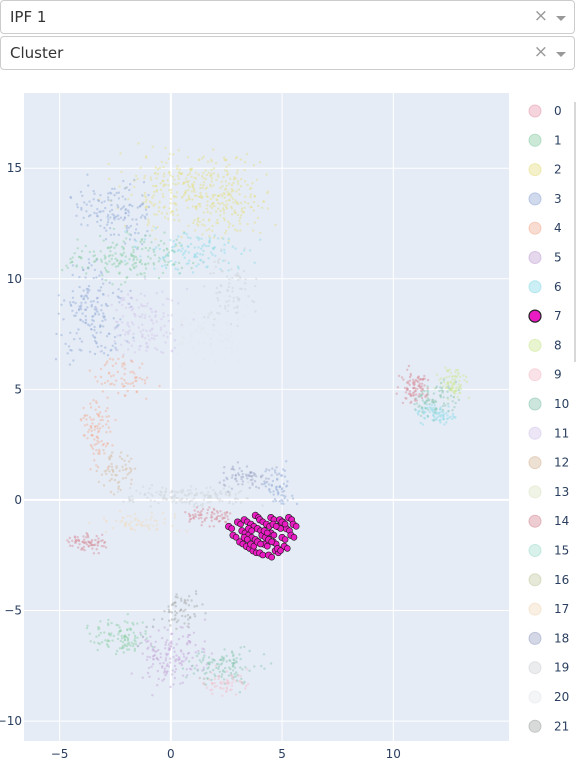  I want to click on legend-item-12: 12, so click(548, 463).